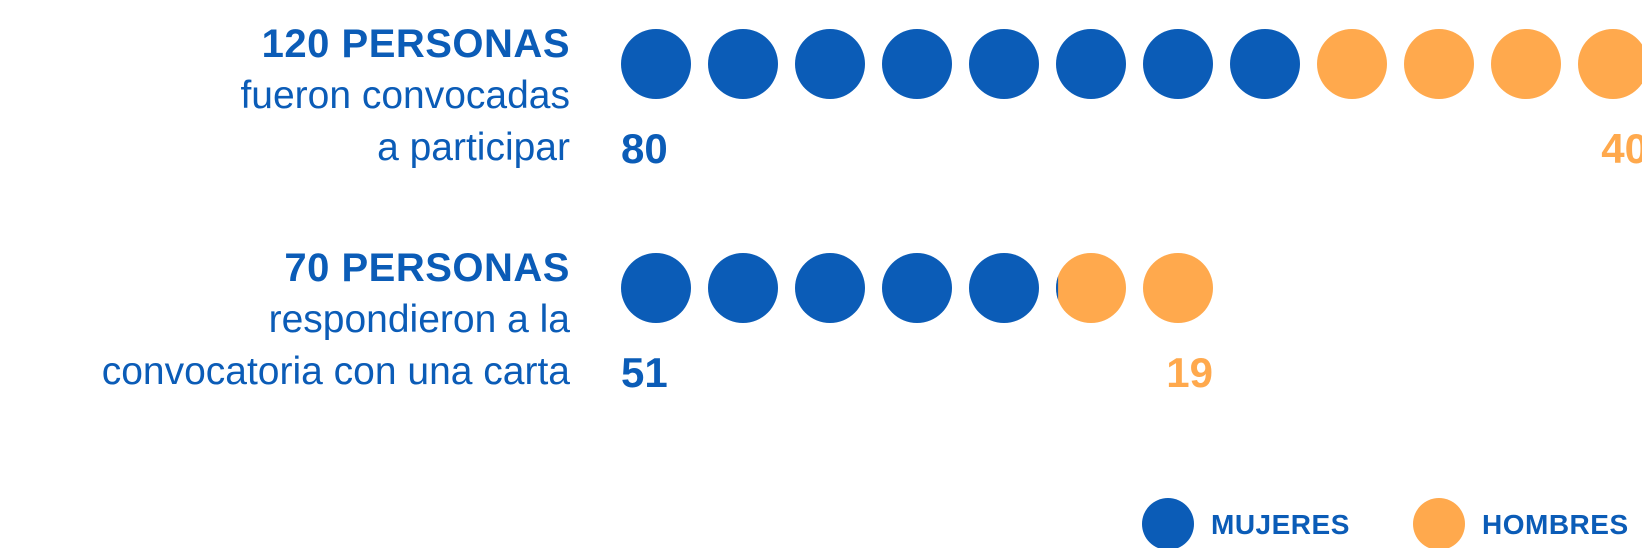 The image size is (1642, 548). What do you see at coordinates (644, 372) in the screenshot?
I see `mujeres-value-label: 51` at bounding box center [644, 372].